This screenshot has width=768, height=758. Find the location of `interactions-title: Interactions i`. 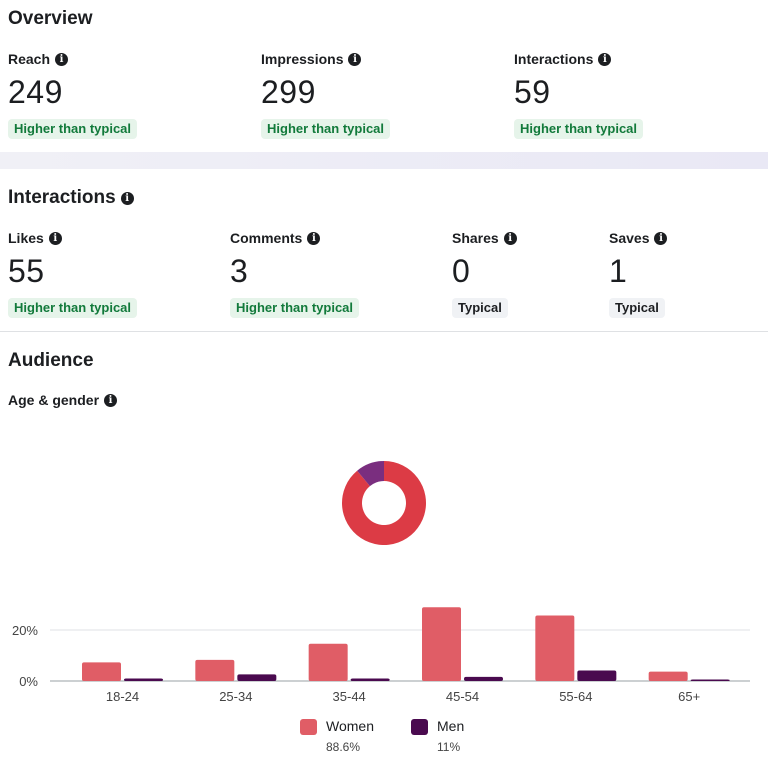

interactions-title: Interactions i is located at coordinates (71, 198).